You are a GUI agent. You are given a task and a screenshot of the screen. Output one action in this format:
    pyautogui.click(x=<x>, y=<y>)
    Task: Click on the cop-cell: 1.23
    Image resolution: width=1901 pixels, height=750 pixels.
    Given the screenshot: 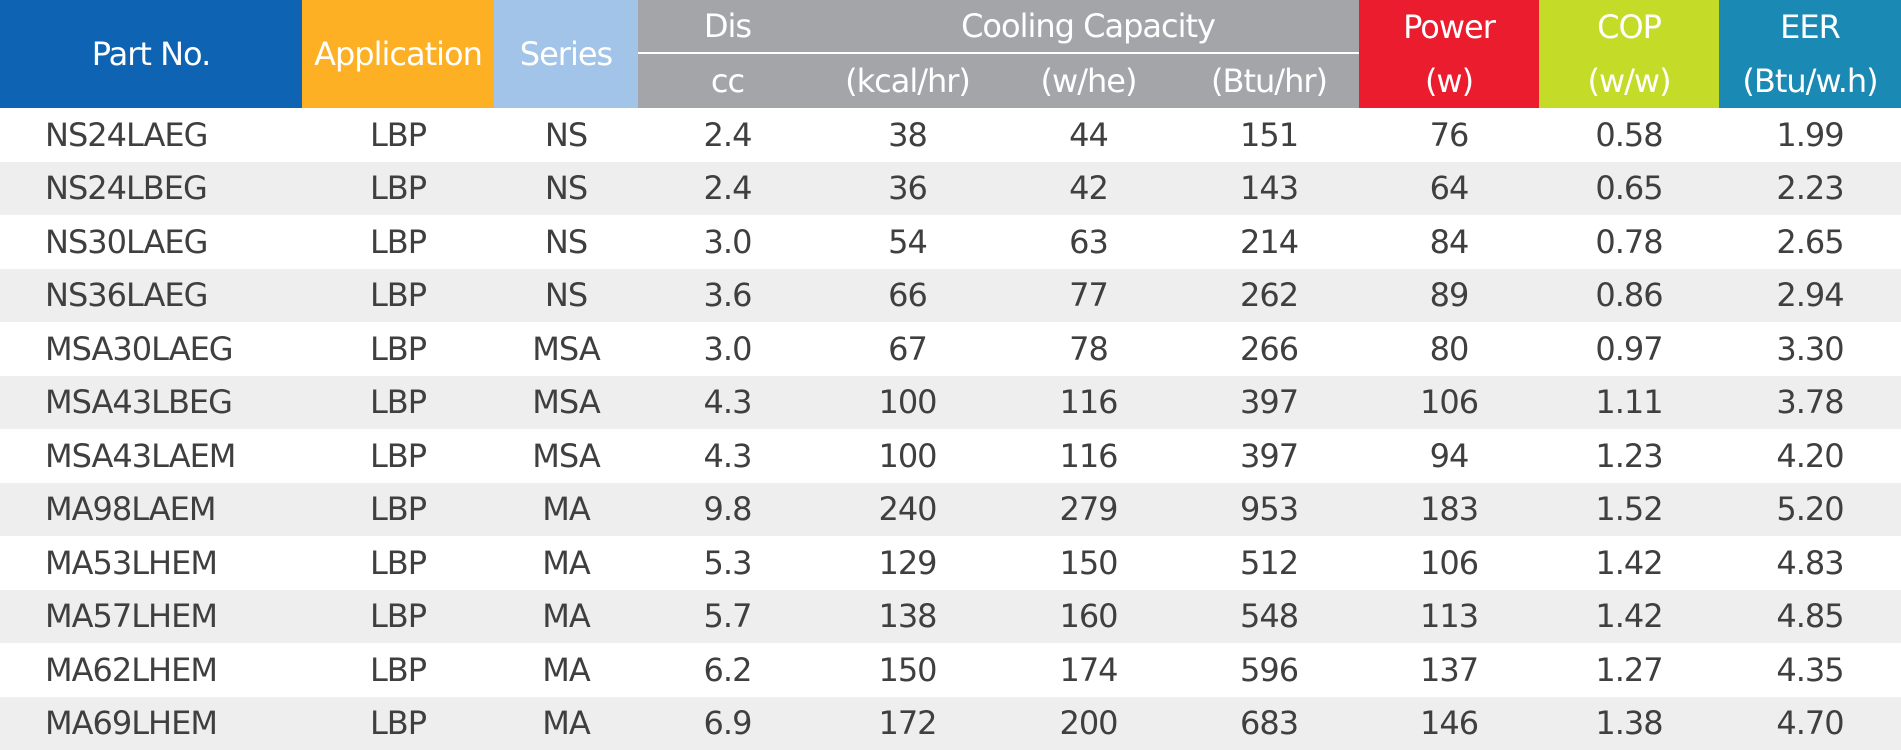 What is the action you would take?
    pyautogui.click(x=1629, y=456)
    